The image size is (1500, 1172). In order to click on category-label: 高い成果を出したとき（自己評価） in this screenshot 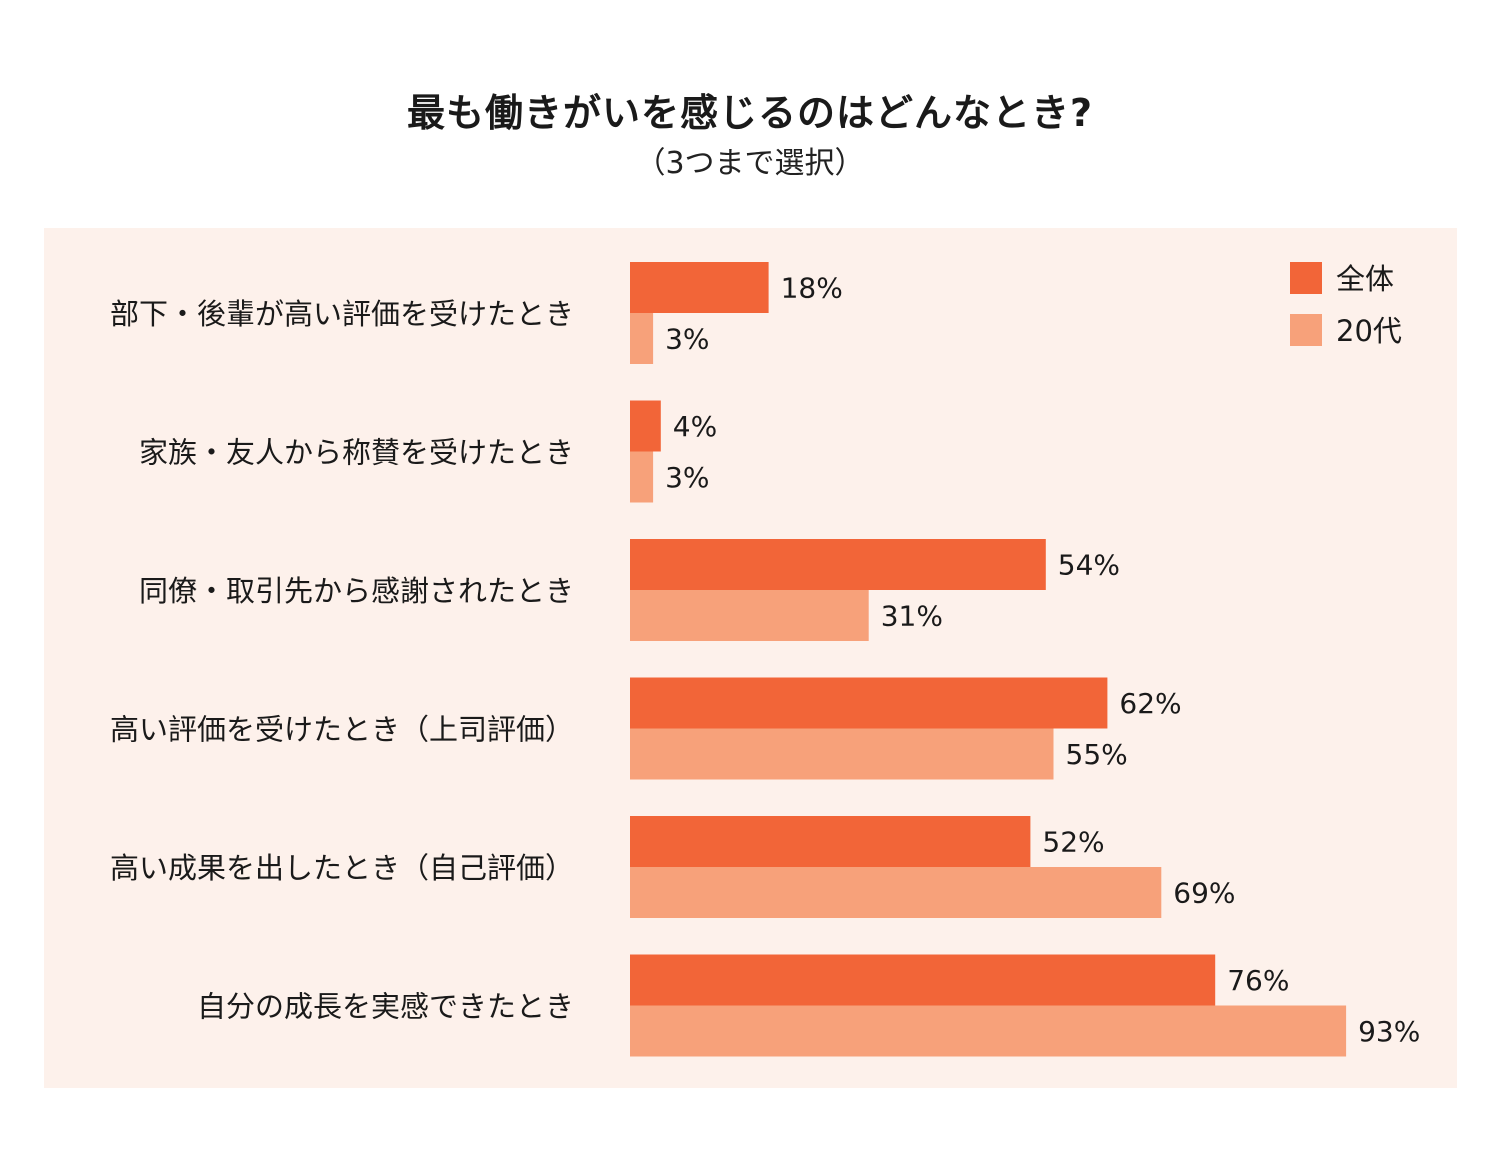, I will do `click(342, 868)`.